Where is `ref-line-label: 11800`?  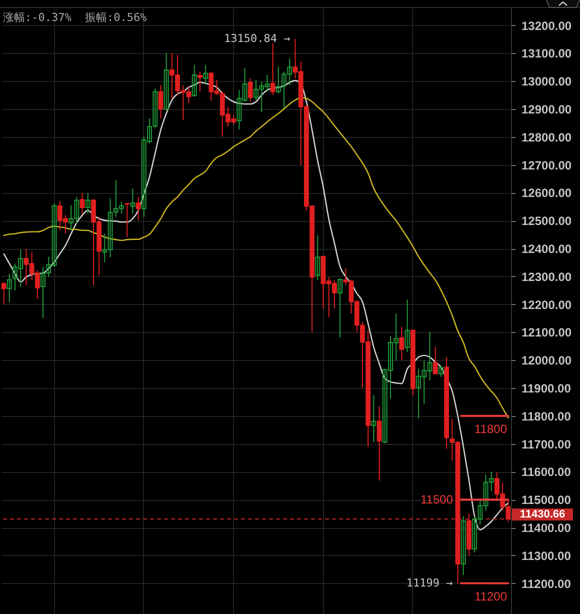
ref-line-label: 11800 is located at coordinates (491, 429).